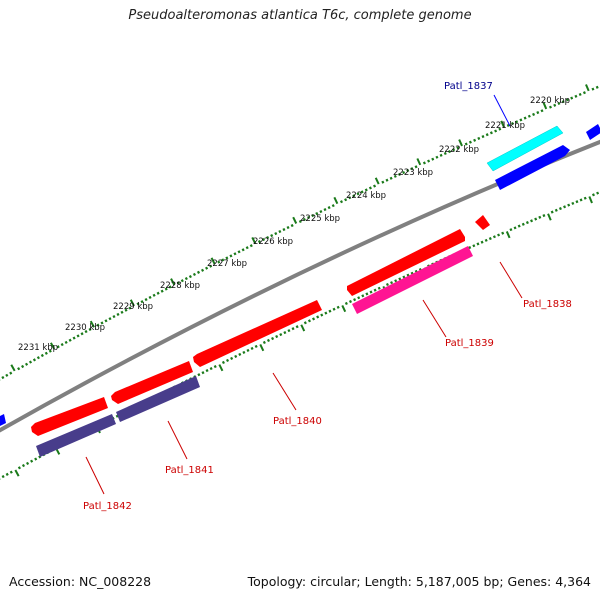  Describe the element at coordinates (189, 470) in the screenshot. I see `gene-label-patl-1841: Patl_1841` at that location.